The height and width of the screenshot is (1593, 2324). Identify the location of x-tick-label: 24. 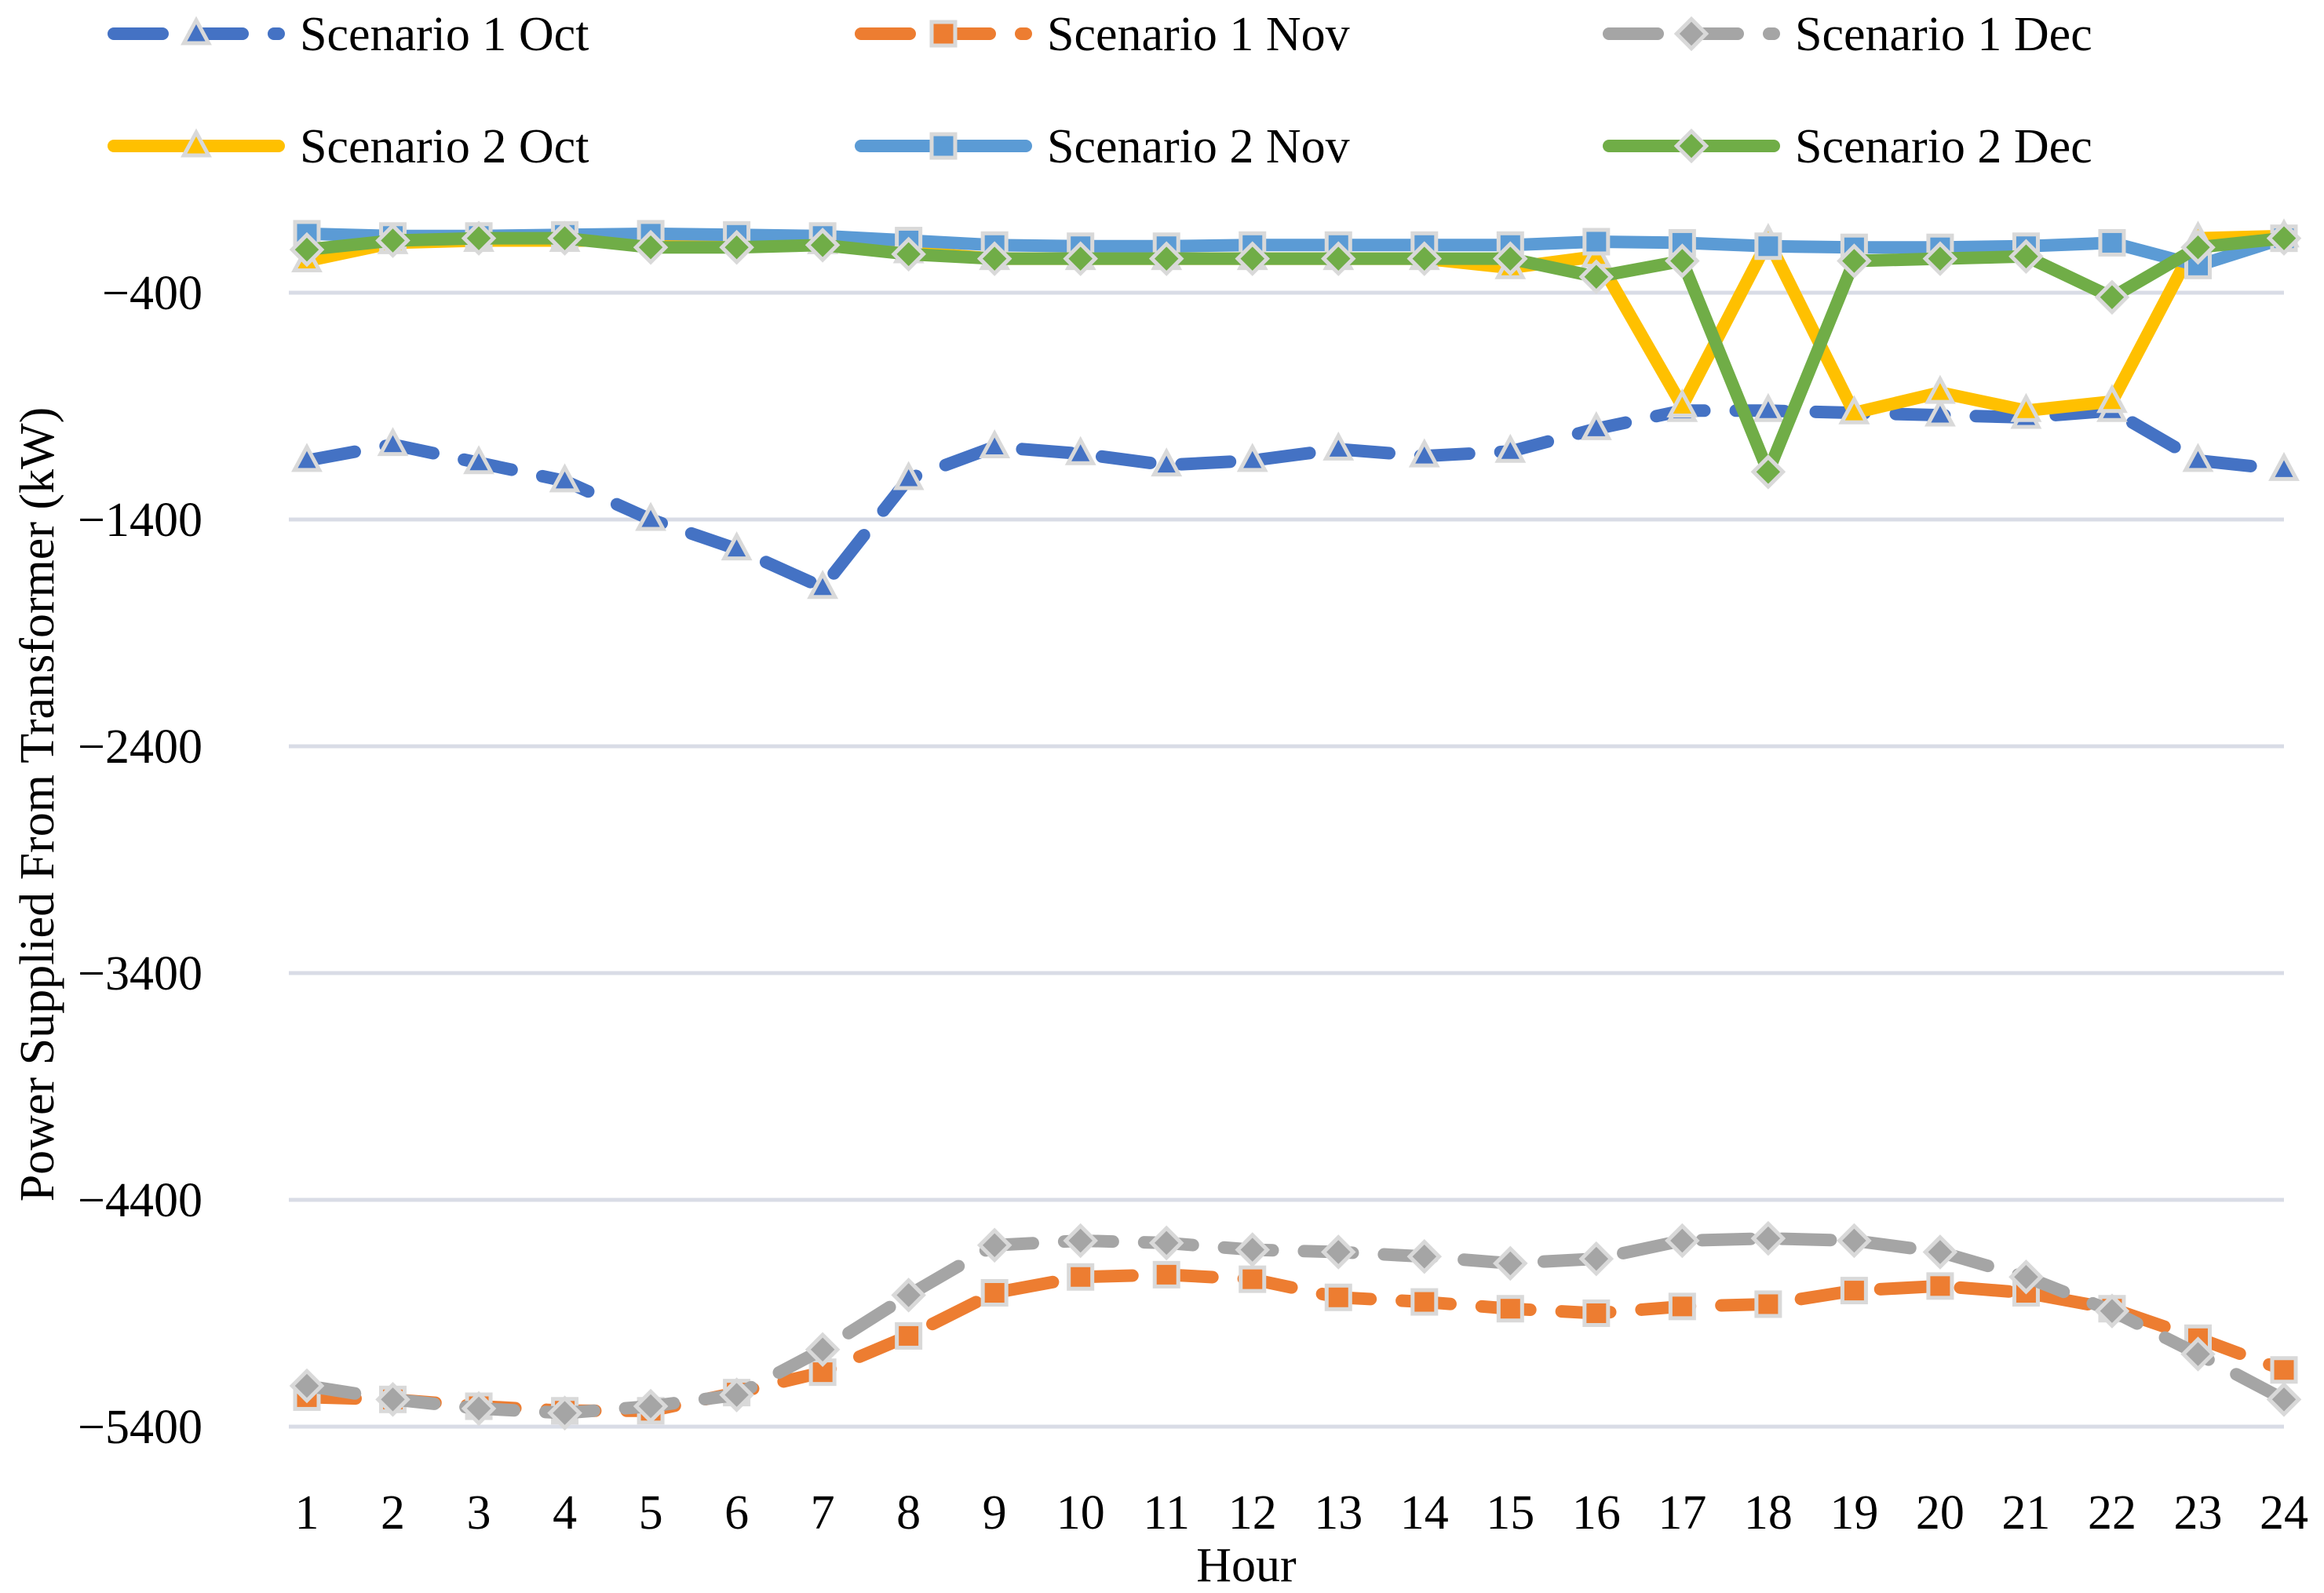
(2284, 1513).